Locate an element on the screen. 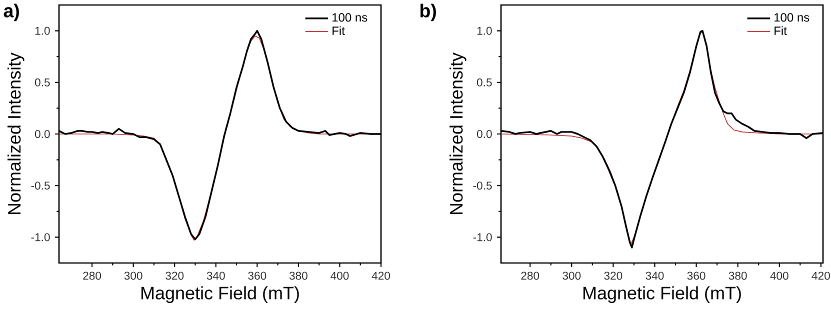  chart-title: a) is located at coordinates (11, 13).